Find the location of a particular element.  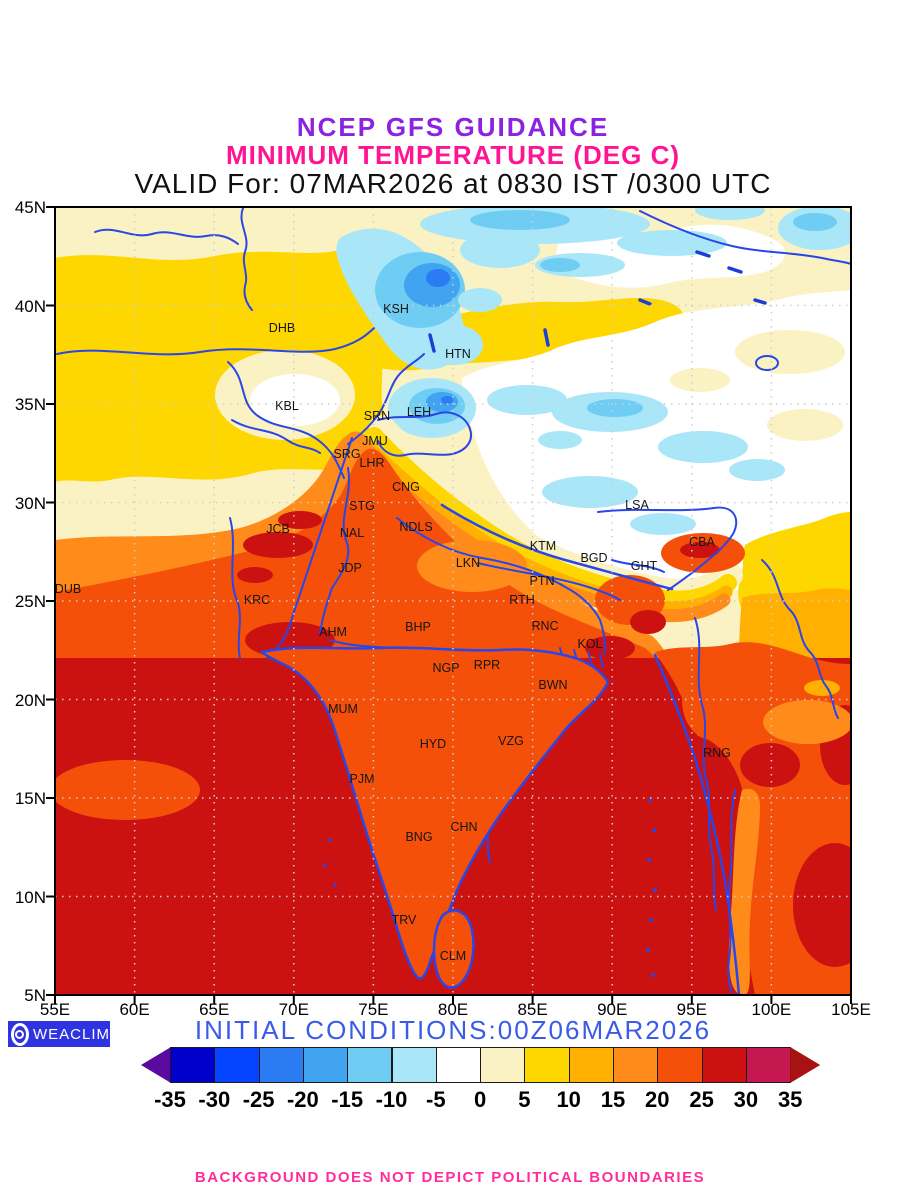

colorbar-tick-label: 15 is located at coordinates (613, 1099).